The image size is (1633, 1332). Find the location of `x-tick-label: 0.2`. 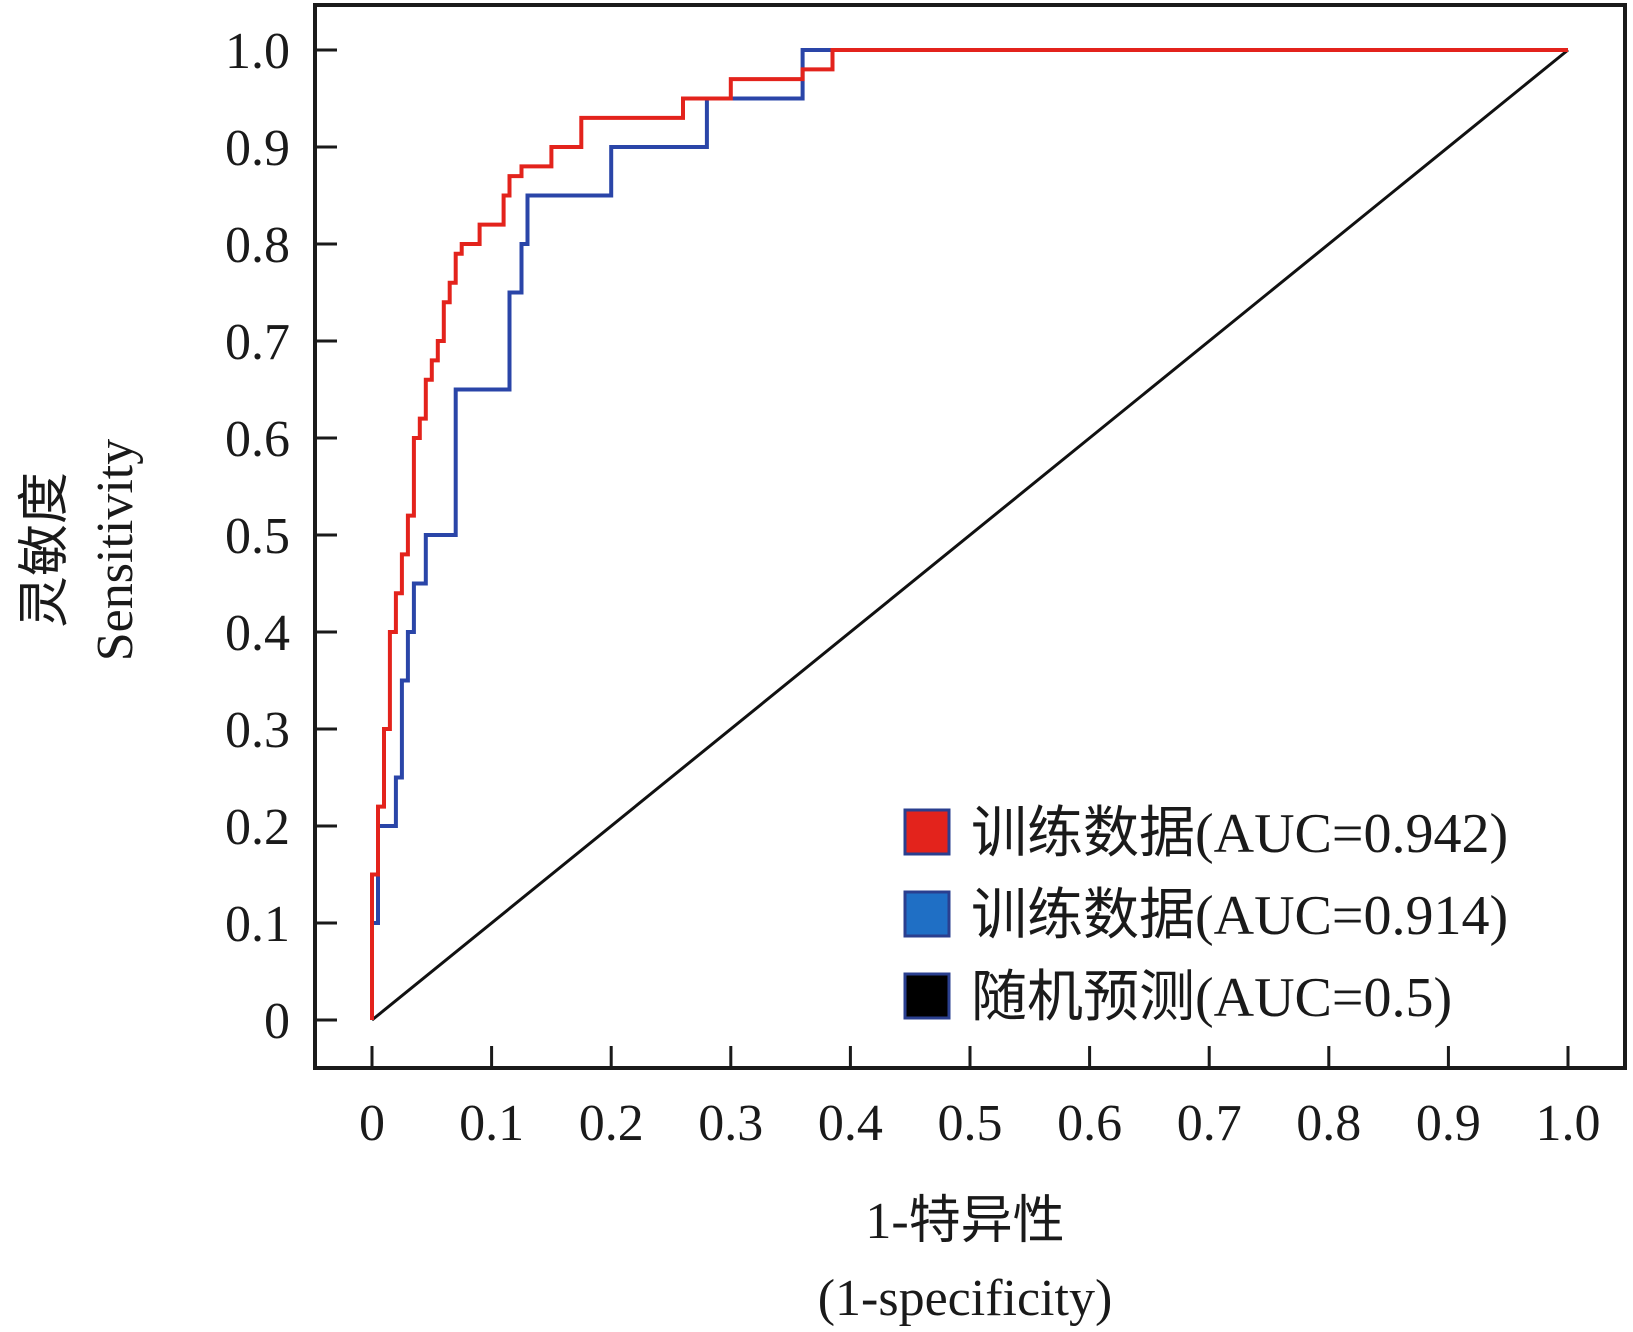

x-tick-label: 0.2 is located at coordinates (611, 1123).